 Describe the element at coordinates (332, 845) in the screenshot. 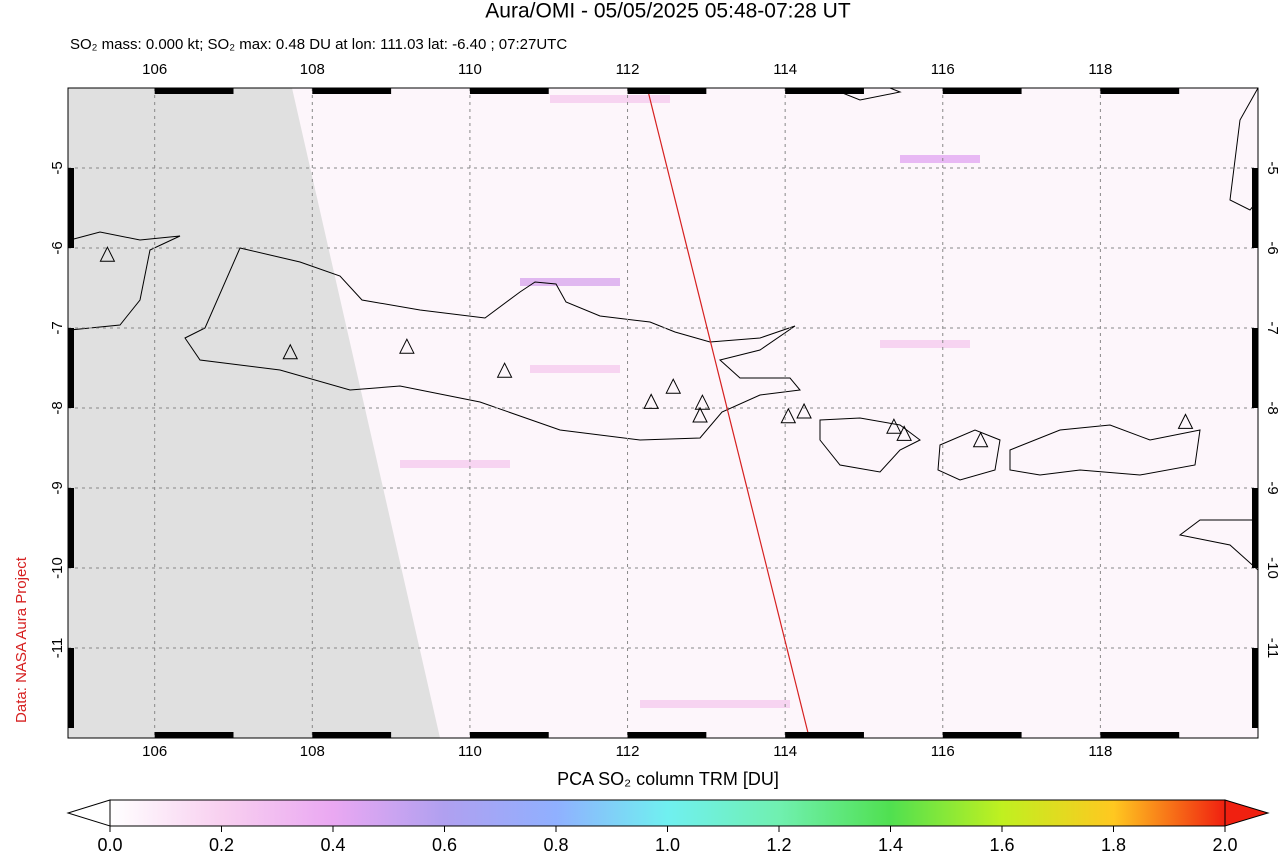

I see `colorbar-tick-label: 0.4` at that location.